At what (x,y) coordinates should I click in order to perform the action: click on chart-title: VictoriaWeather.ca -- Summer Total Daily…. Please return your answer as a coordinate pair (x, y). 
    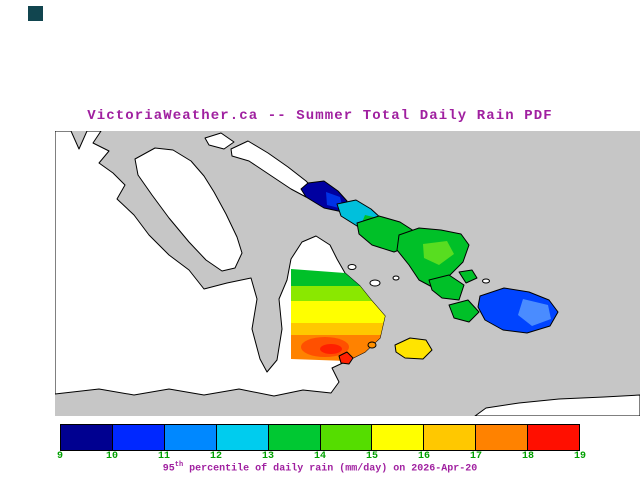
    Looking at the image, I should click on (320, 116).